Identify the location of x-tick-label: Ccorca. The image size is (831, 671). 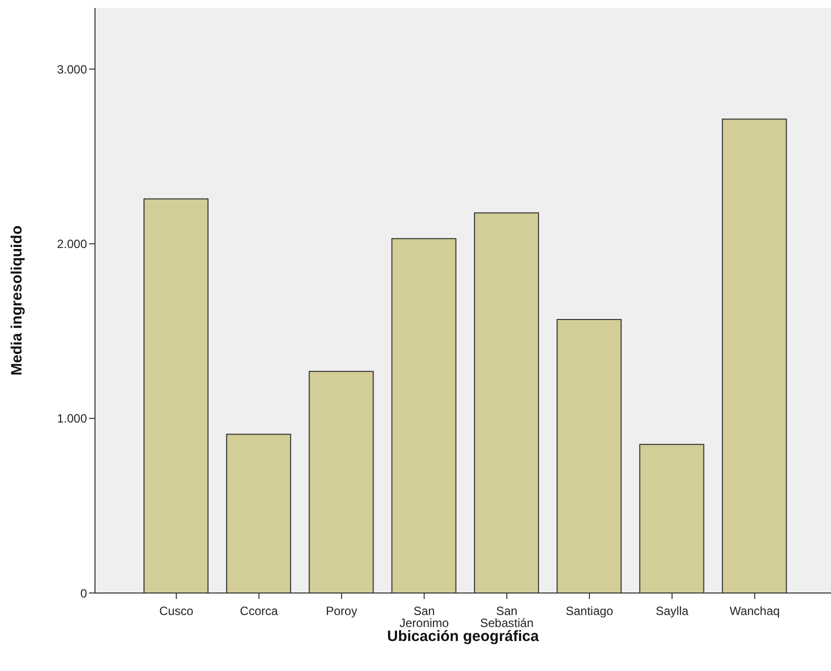
(259, 611).